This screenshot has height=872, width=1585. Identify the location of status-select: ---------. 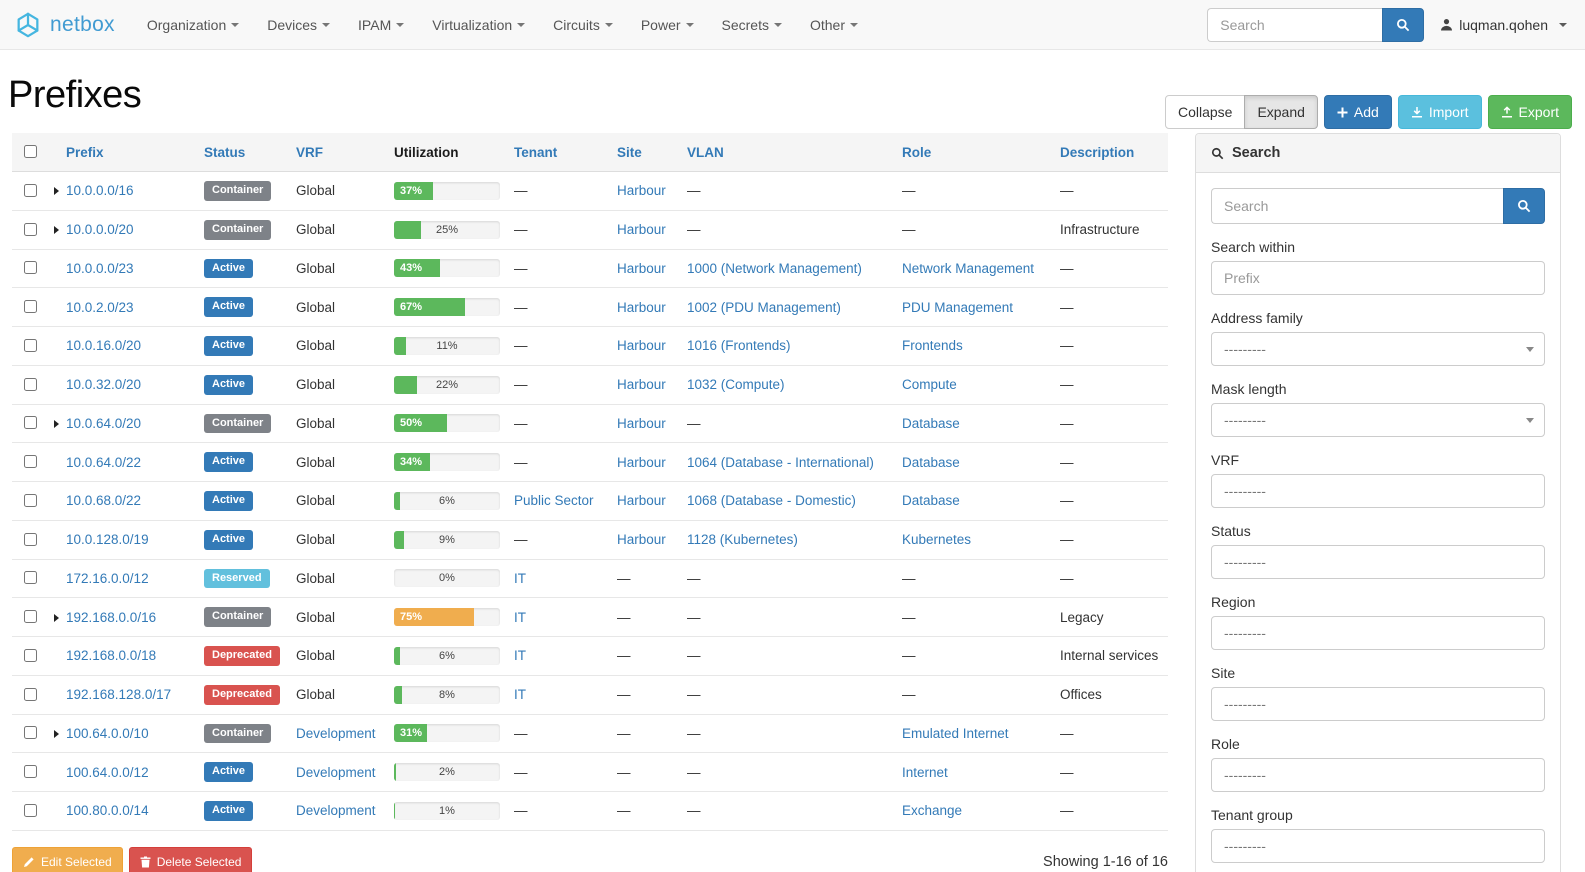
(1378, 562).